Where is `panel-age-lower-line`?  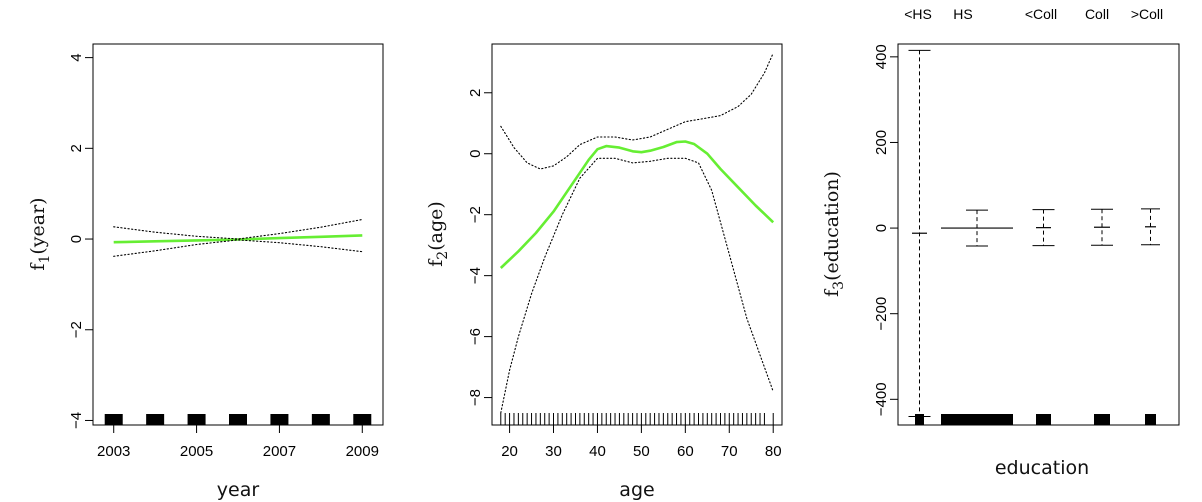 panel-age-lower-line is located at coordinates (637, 285).